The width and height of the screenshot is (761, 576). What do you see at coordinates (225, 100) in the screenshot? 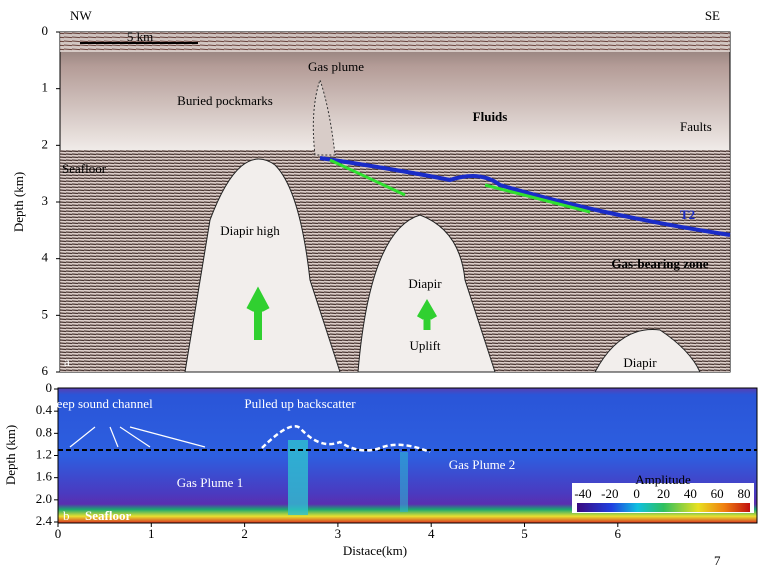
I see `annotation: Buried pockmarks` at bounding box center [225, 100].